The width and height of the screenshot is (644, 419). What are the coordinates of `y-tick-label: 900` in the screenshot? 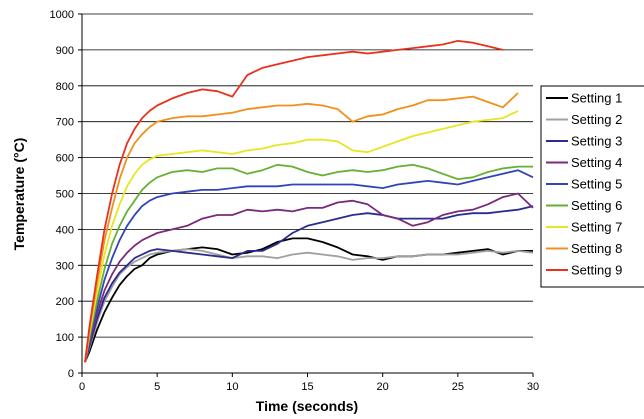 It's located at (65, 51).